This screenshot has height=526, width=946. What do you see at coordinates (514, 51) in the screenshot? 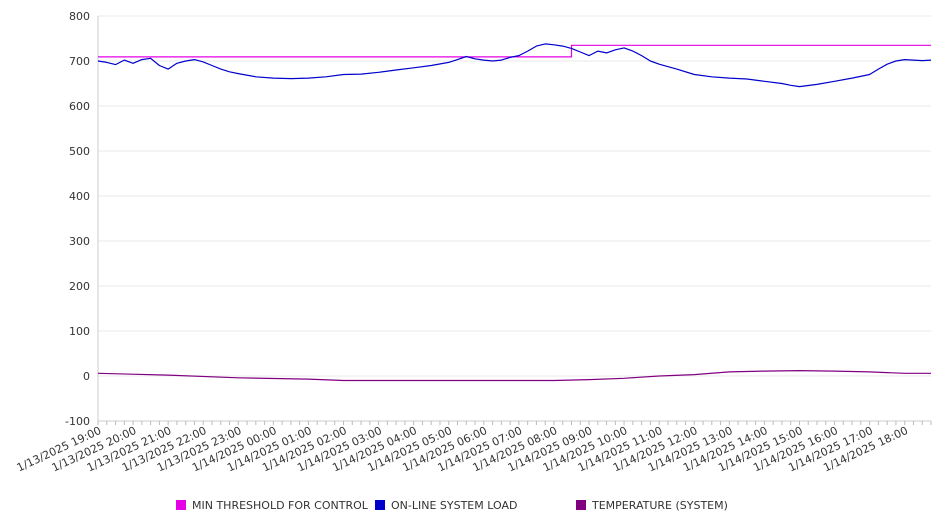
I see `min-threshold-line` at bounding box center [514, 51].